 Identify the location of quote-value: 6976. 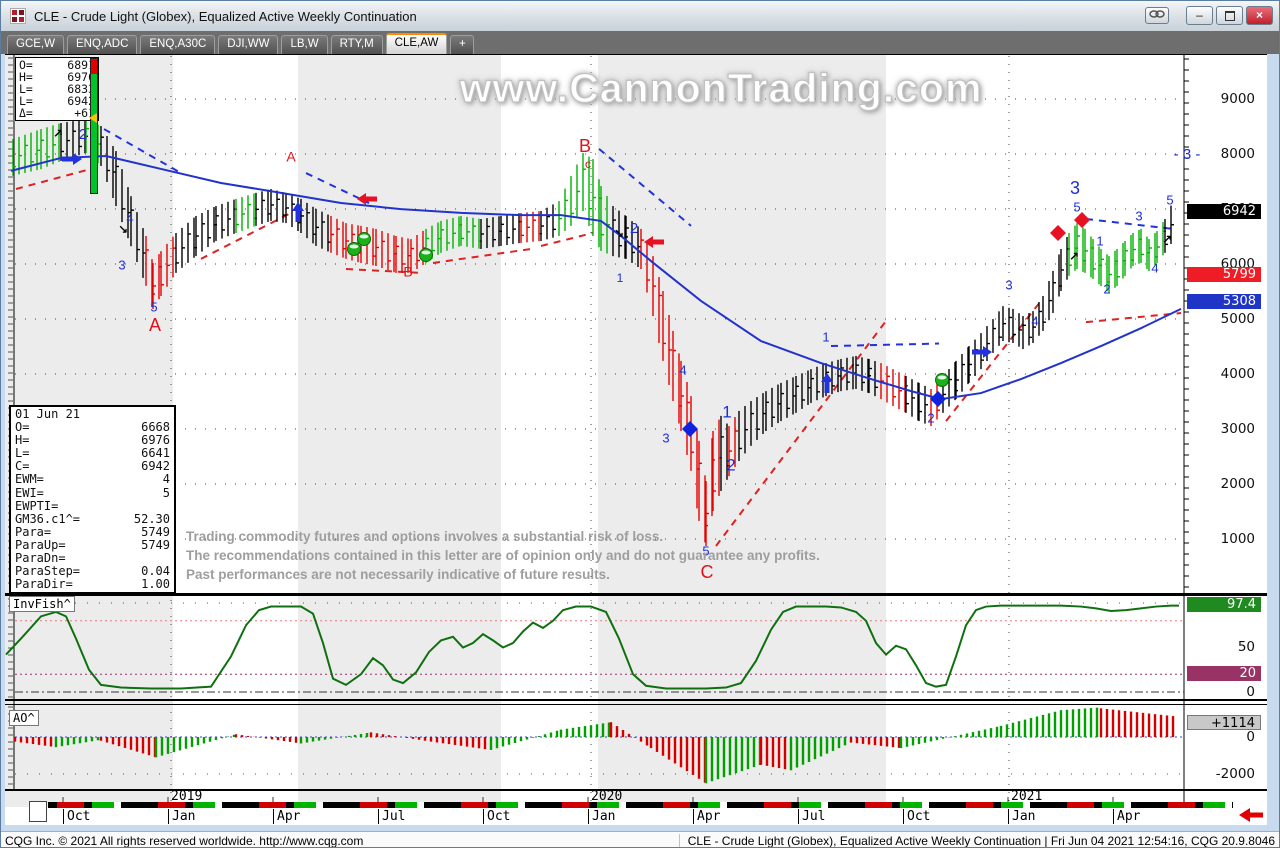
(81, 77).